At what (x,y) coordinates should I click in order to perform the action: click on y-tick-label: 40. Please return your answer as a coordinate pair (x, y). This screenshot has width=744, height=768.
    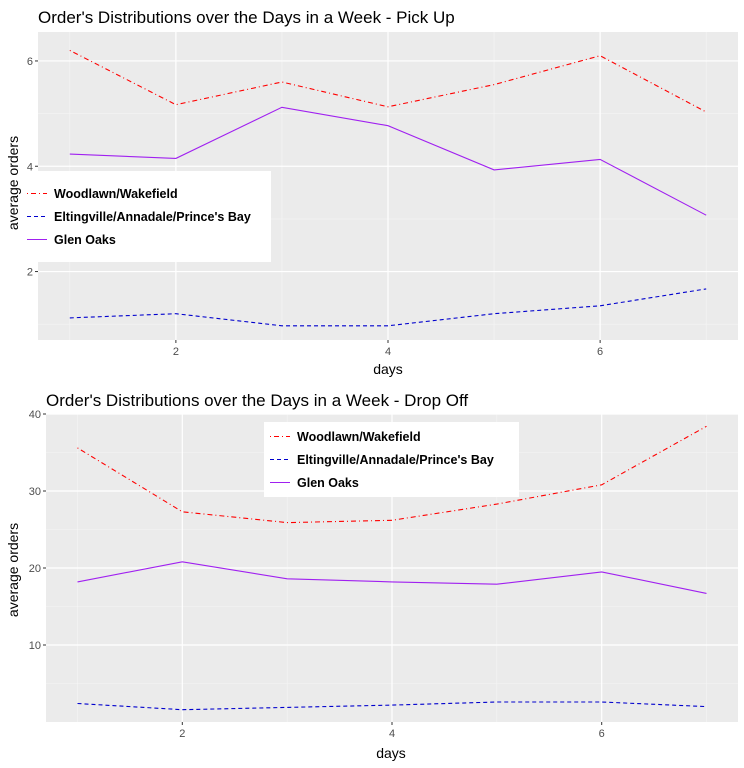
    Looking at the image, I should click on (35, 415).